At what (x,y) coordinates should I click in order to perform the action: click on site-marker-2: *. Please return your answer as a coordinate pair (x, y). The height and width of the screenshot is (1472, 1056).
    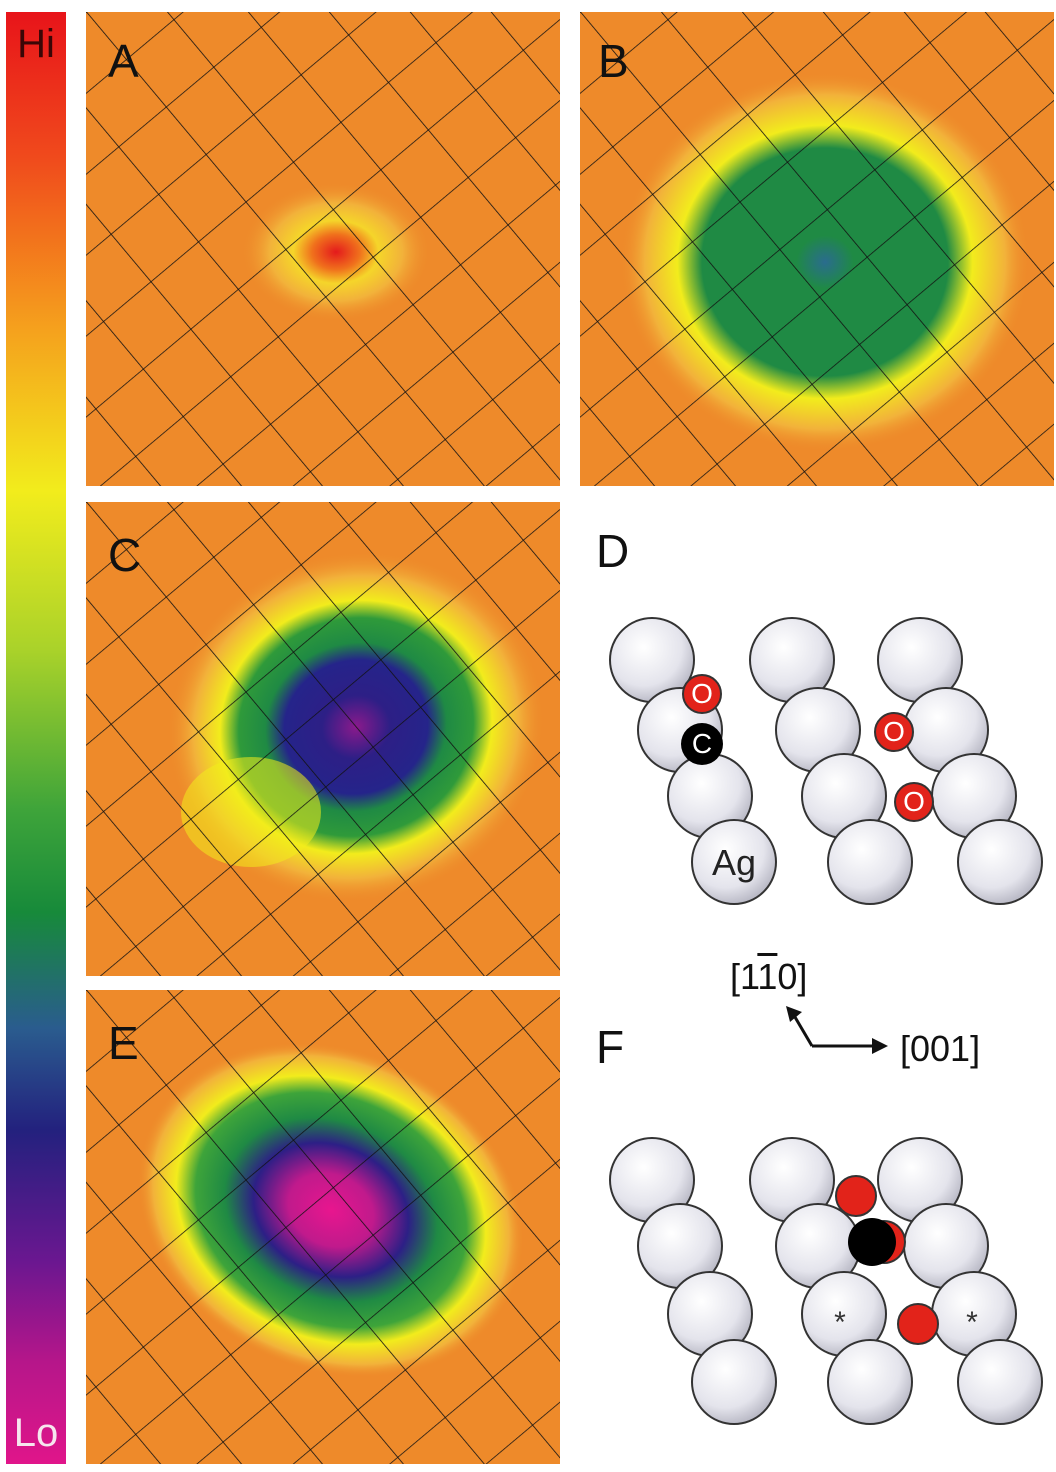
    Looking at the image, I should click on (972, 1322).